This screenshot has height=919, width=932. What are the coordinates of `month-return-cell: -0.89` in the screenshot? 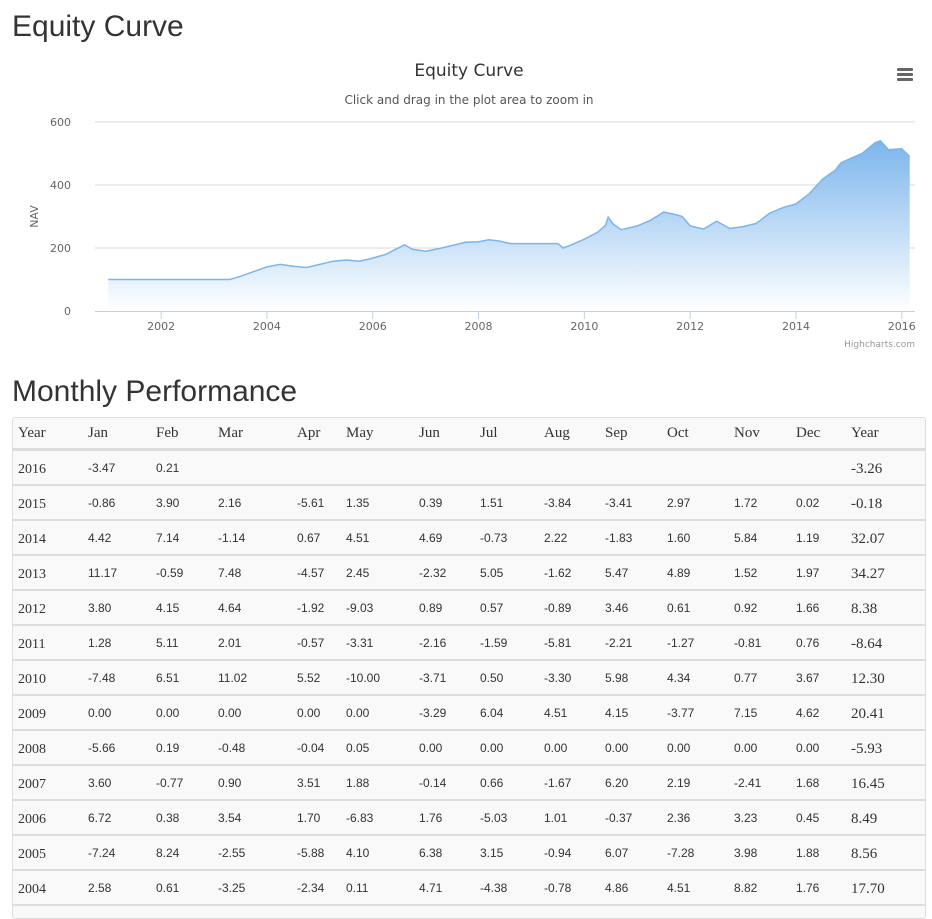 It's located at (569, 607).